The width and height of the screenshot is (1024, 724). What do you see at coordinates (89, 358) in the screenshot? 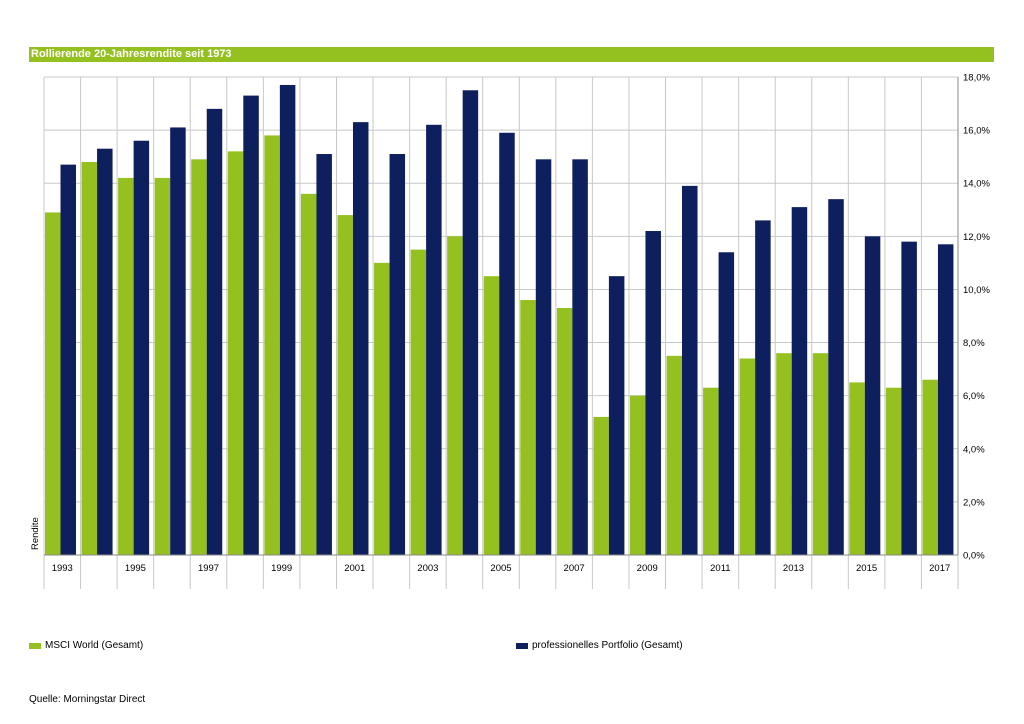
I see `bar-msci-1994` at bounding box center [89, 358].